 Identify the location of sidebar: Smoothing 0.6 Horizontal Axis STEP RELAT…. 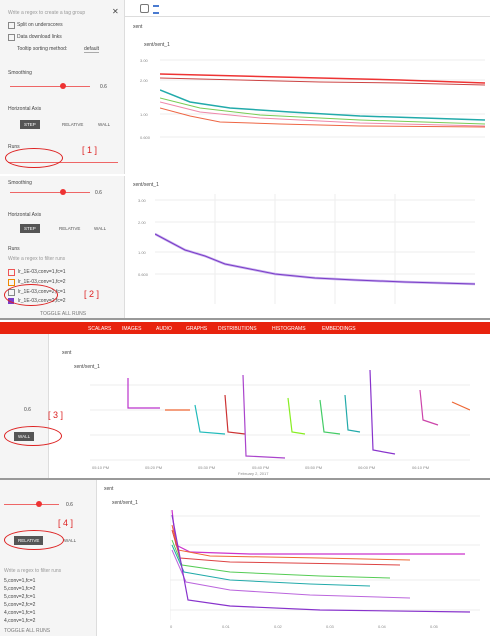
(62, 248).